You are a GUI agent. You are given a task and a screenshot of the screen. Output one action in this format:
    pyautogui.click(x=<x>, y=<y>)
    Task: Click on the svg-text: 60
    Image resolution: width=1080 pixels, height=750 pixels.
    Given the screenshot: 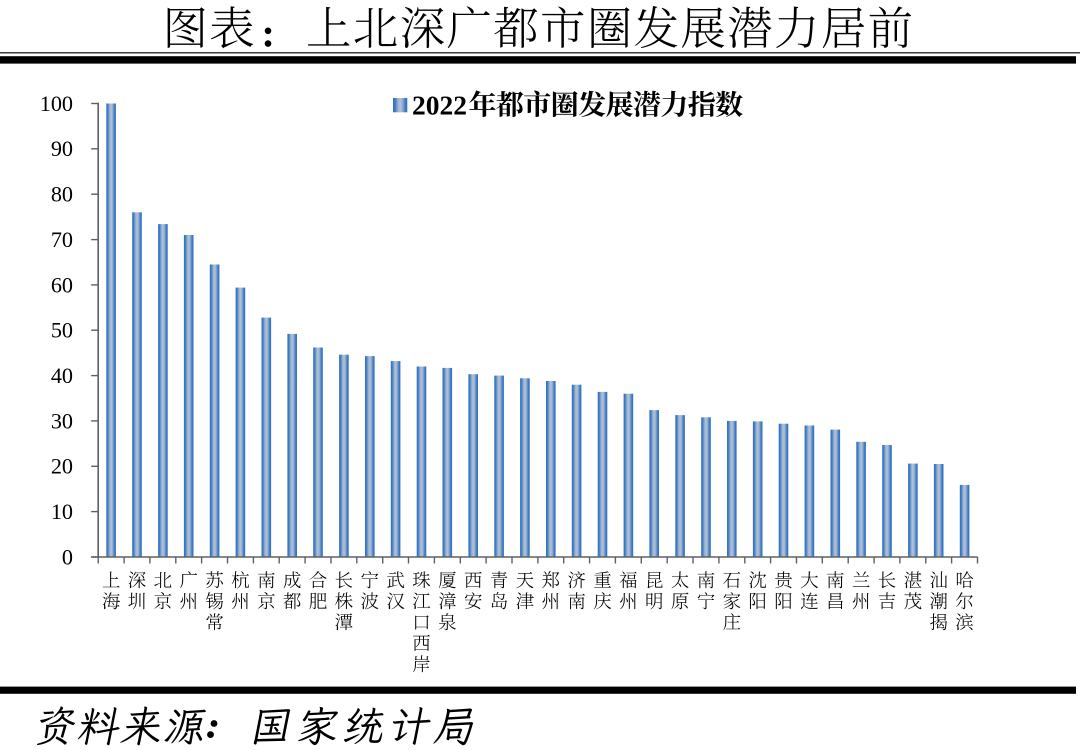 What is the action you would take?
    pyautogui.click(x=62, y=284)
    